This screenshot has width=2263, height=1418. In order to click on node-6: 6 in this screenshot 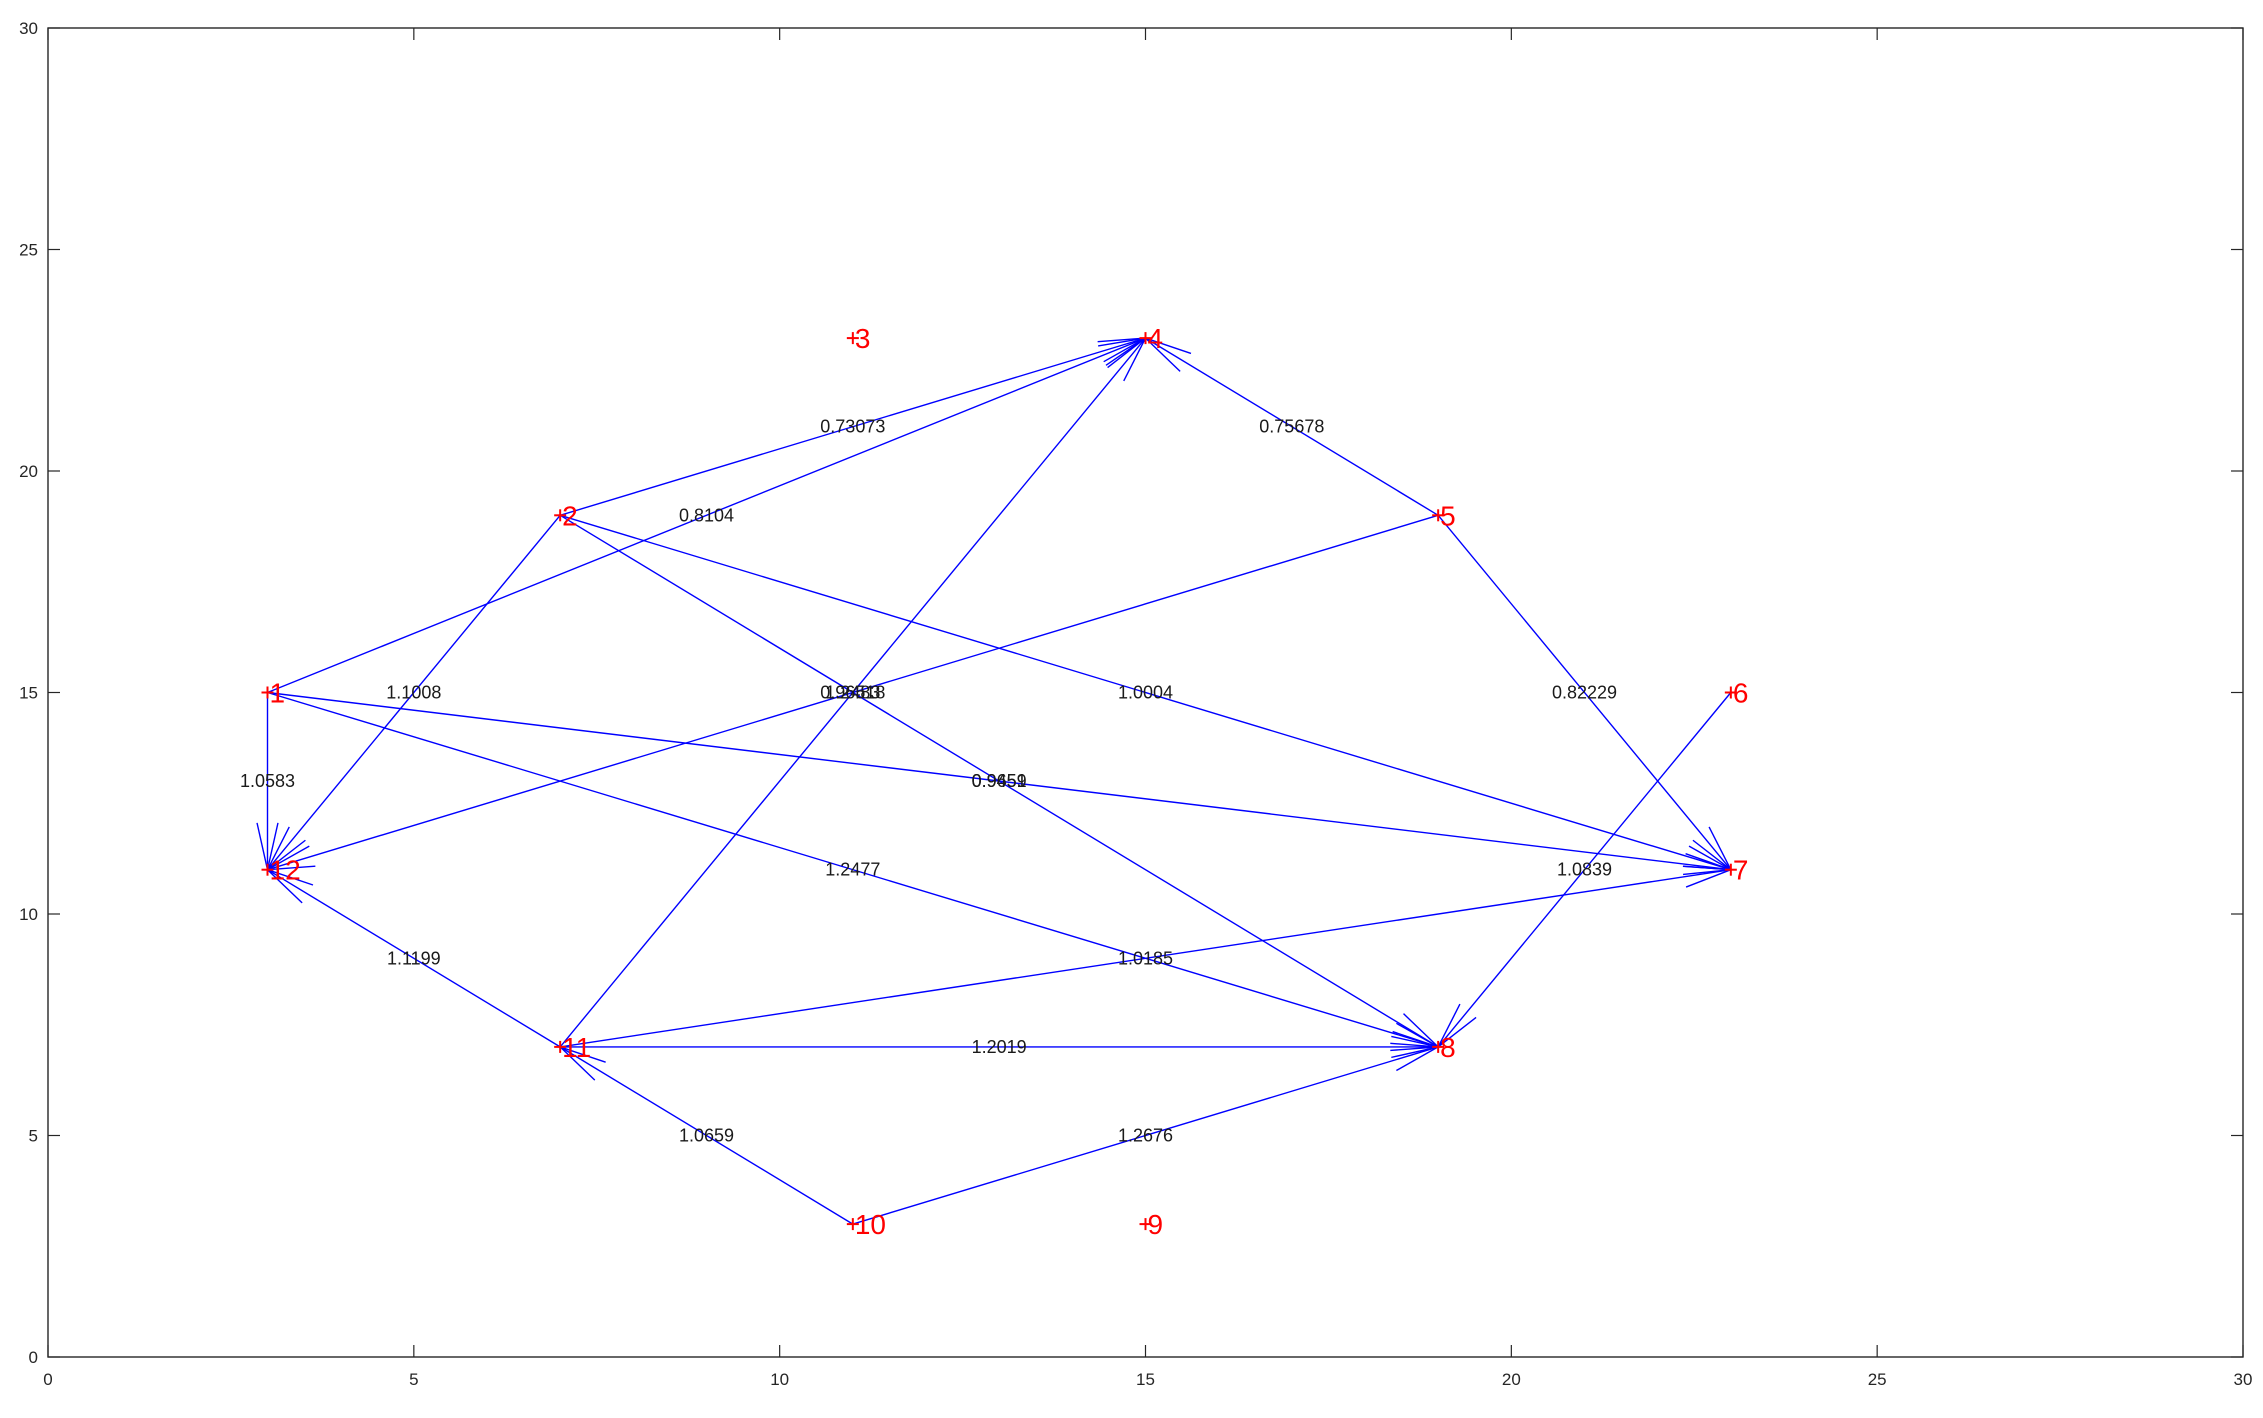, I will do `click(1736, 693)`.